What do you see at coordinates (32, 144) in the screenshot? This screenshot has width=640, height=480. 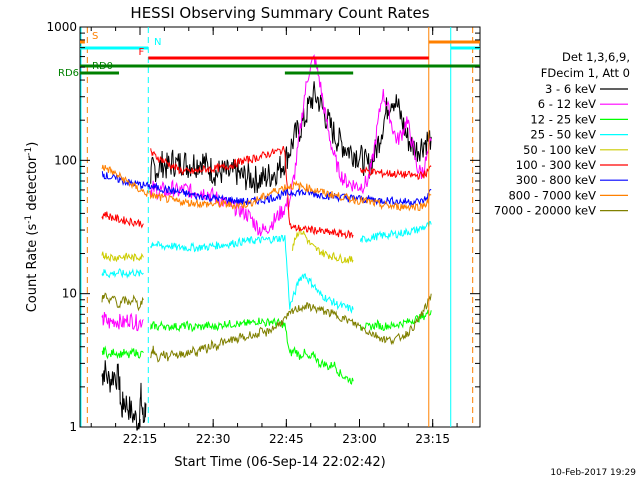 I see `y-axis-label-part: )` at bounding box center [32, 144].